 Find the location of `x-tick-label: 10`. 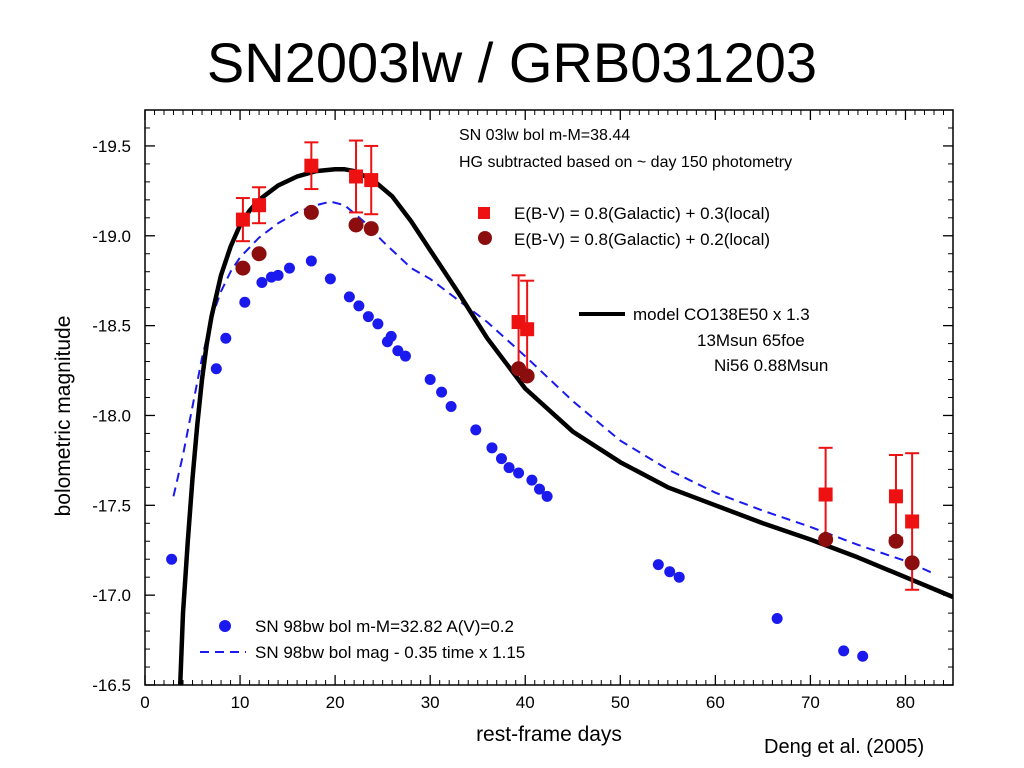

x-tick-label: 10 is located at coordinates (240, 702).